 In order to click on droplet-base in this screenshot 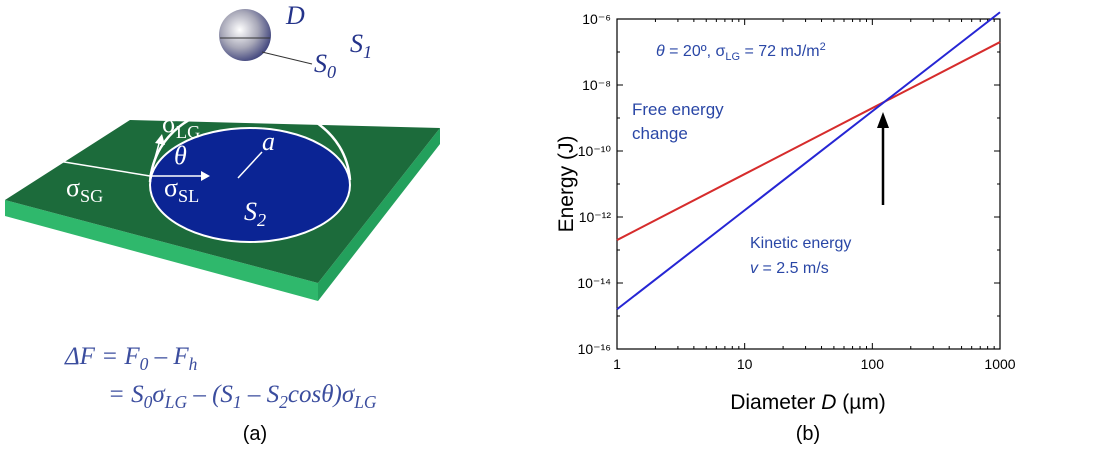, I will do `click(250, 185)`.